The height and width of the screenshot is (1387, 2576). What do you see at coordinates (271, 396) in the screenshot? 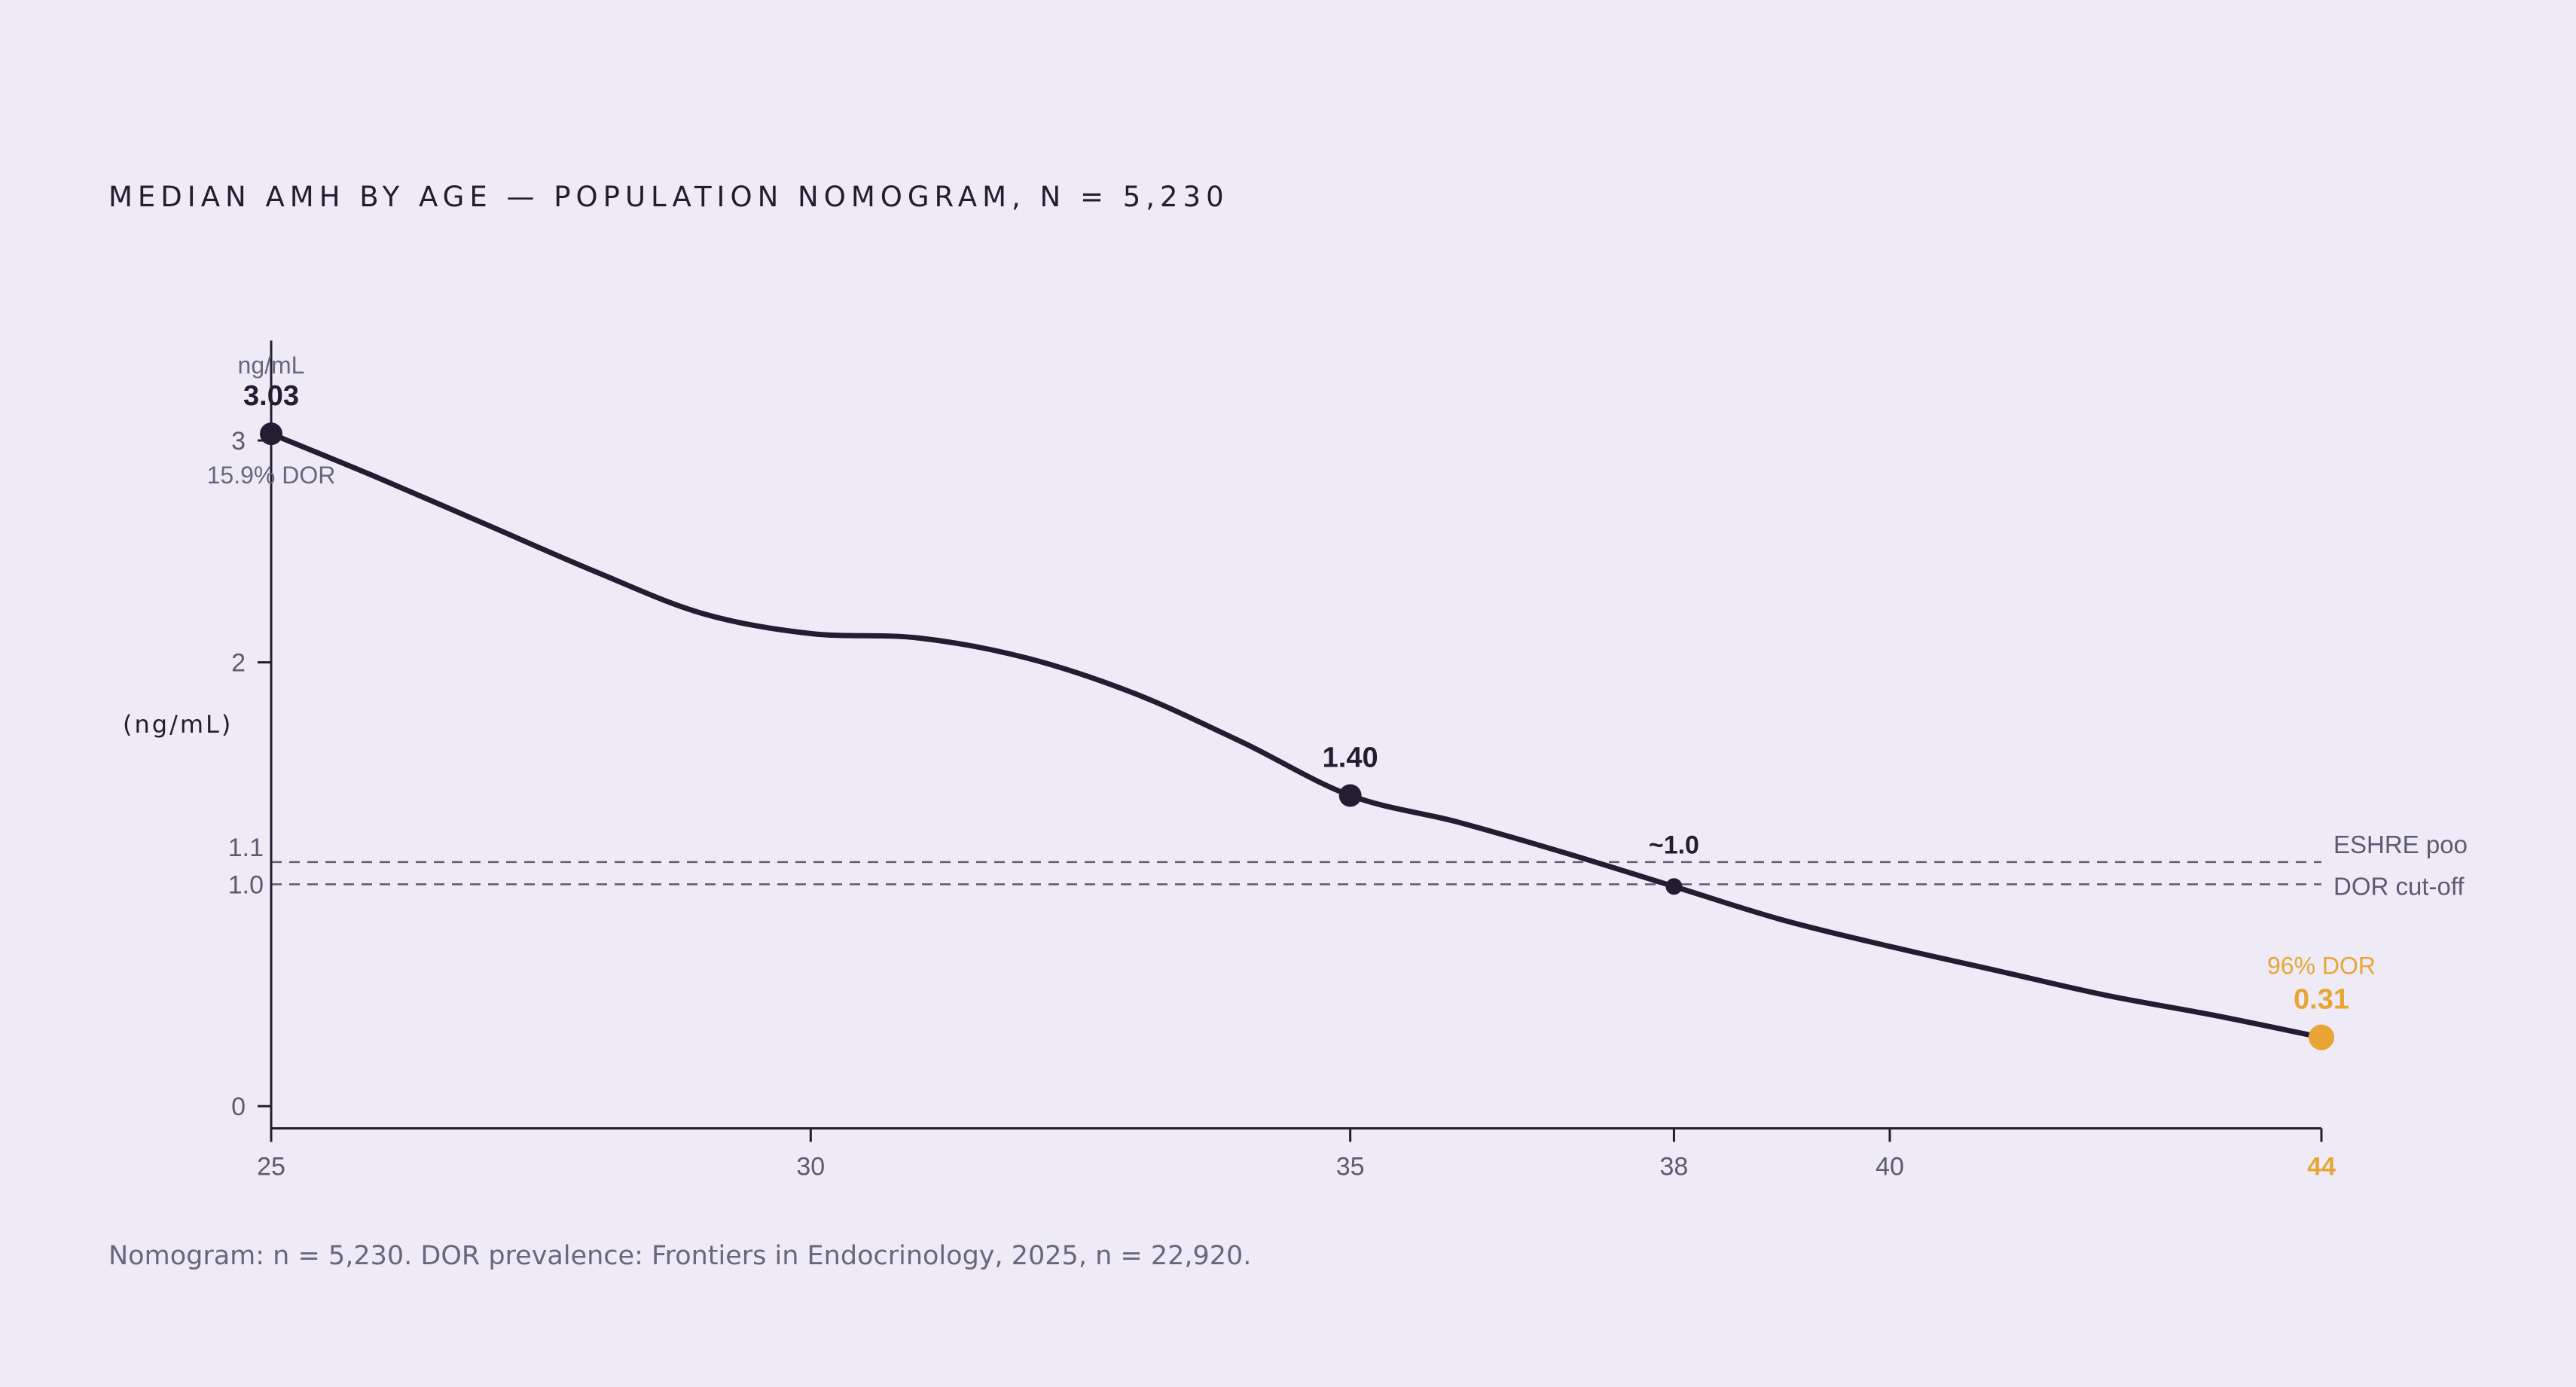
I see `data-label: 3.03` at bounding box center [271, 396].